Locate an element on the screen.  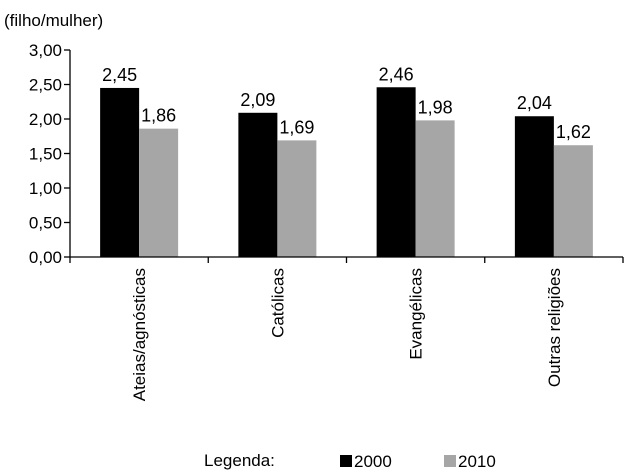
y-tick-label: 3,00 is located at coordinates (45, 50).